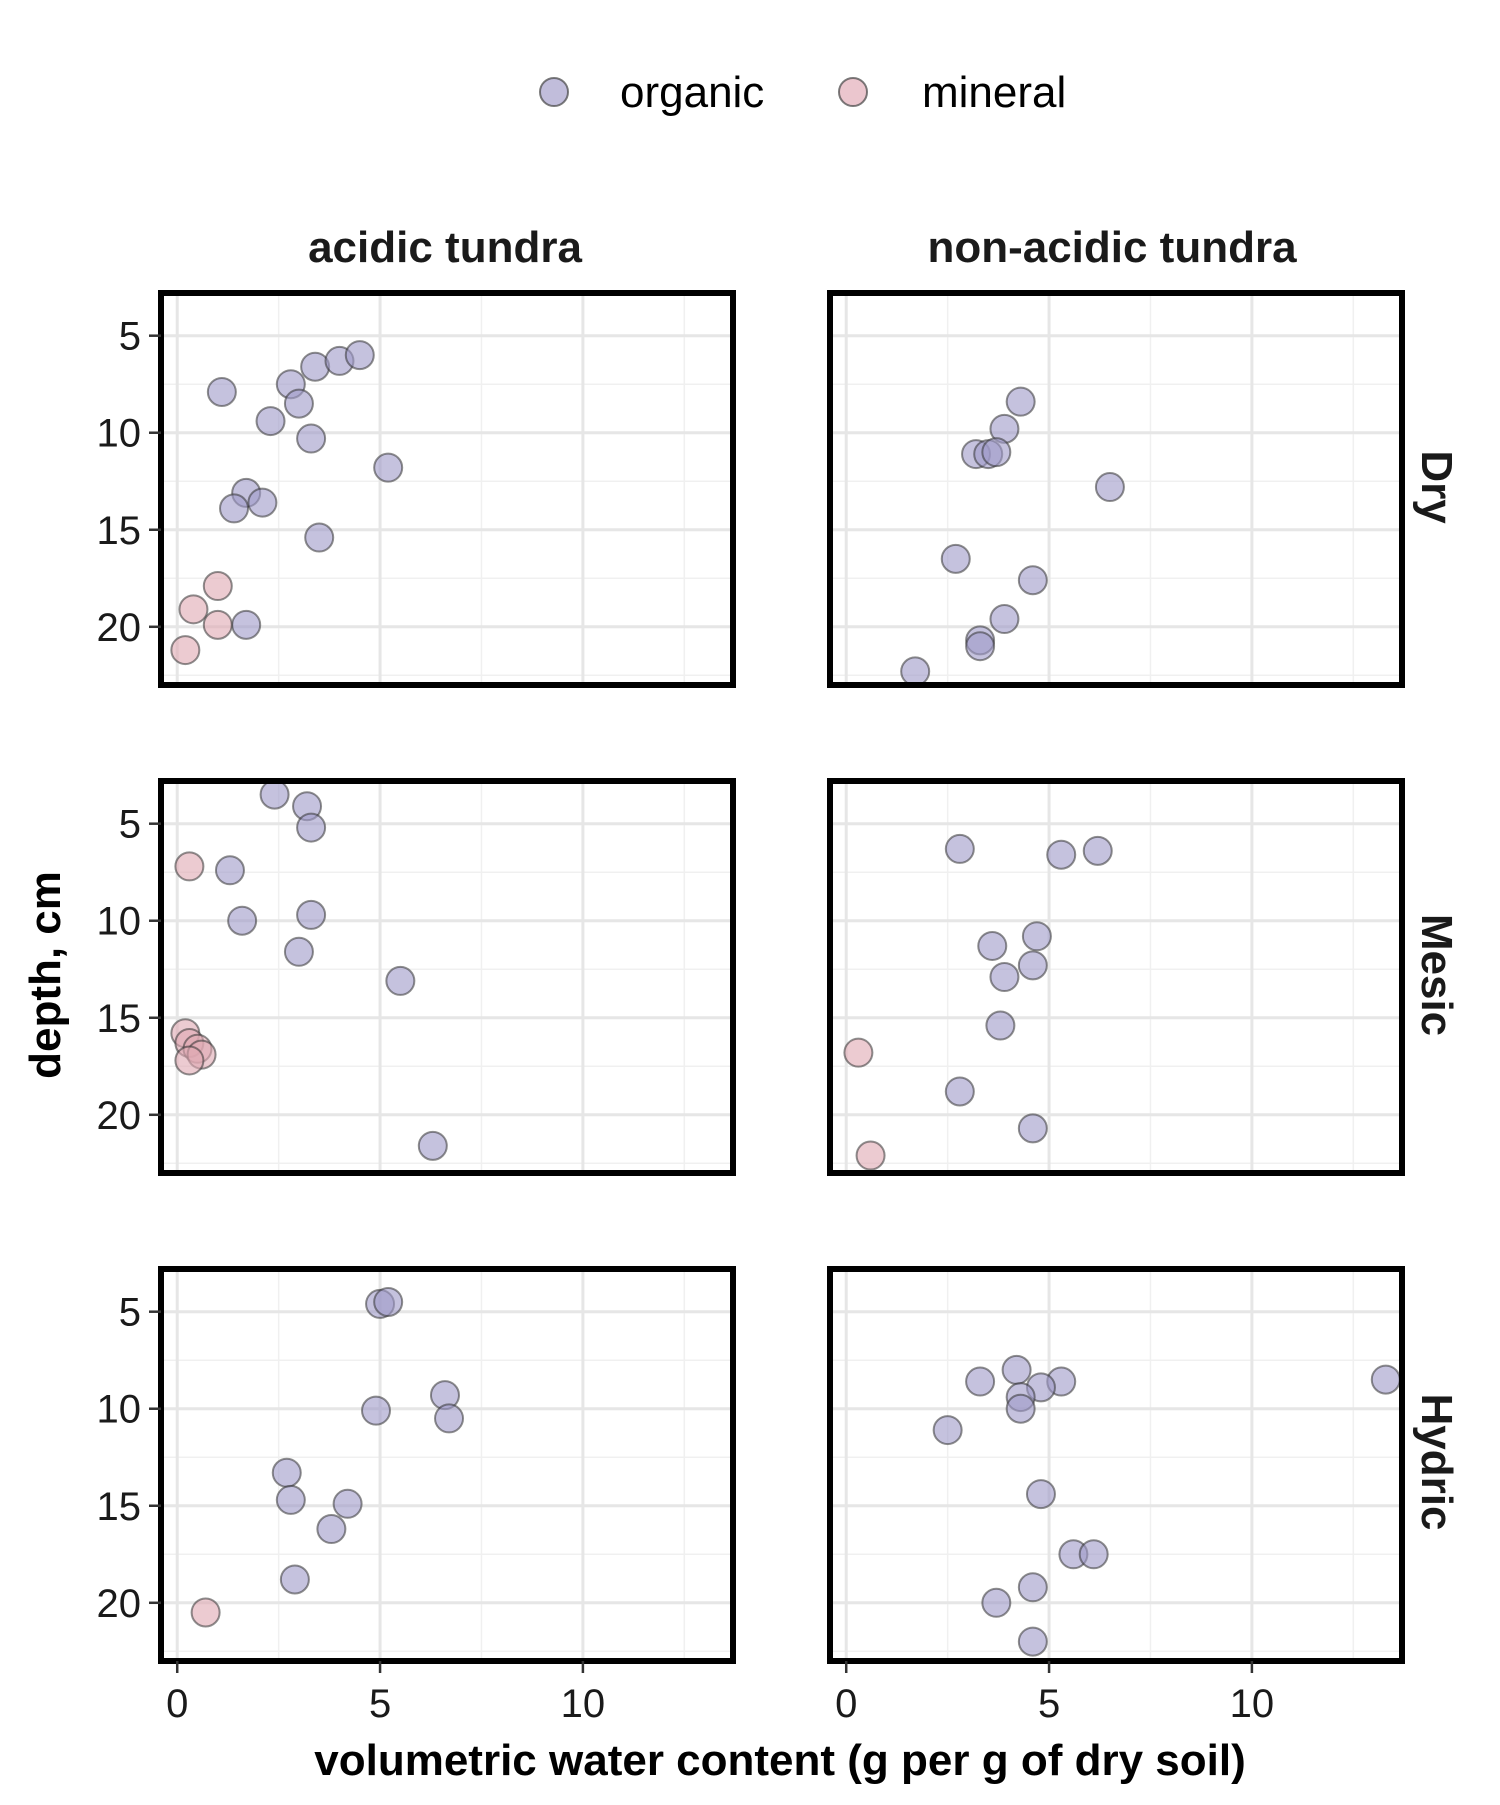  Describe the element at coordinates (1436, 975) in the screenshot. I see `row-label-mesic: Mesic` at that location.